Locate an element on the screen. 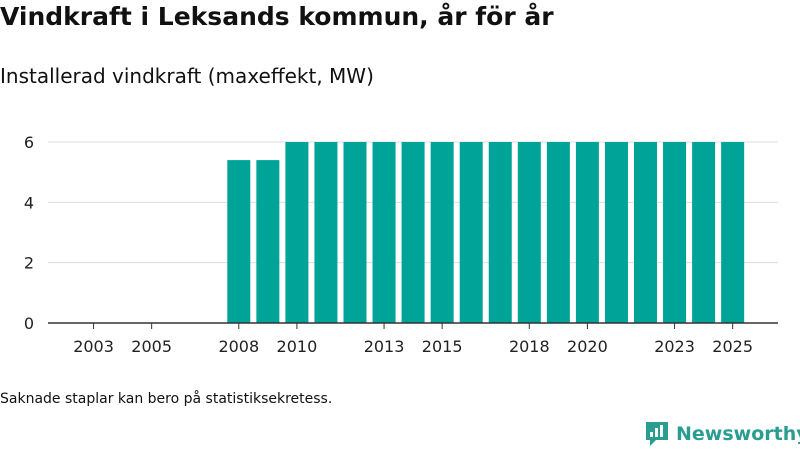 The width and height of the screenshot is (800, 450). x-tick-label: 2020 is located at coordinates (587, 346).